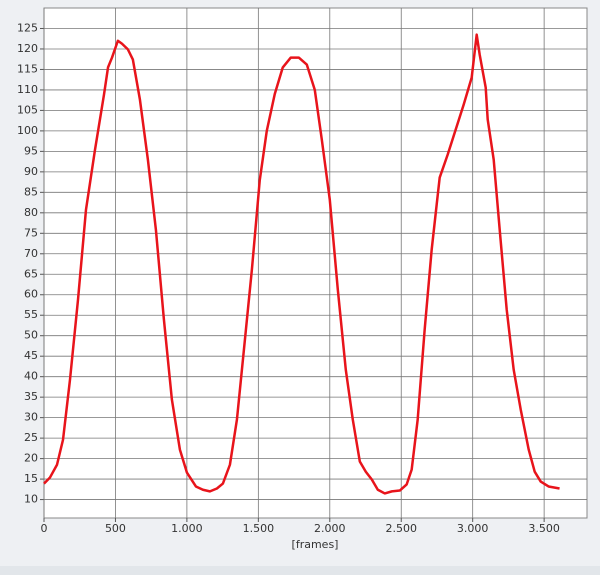 The height and width of the screenshot is (575, 600). Describe the element at coordinates (300, 570) in the screenshot. I see `status-strip` at that location.